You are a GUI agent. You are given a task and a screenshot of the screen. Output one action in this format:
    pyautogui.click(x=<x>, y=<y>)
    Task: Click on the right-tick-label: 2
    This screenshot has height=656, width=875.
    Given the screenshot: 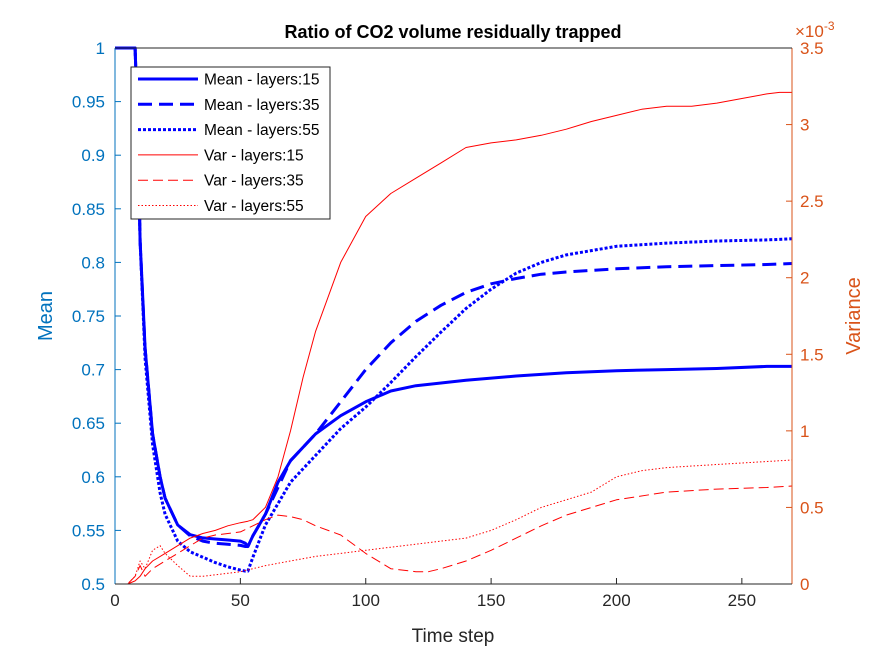 What is the action you would take?
    pyautogui.click(x=804, y=278)
    